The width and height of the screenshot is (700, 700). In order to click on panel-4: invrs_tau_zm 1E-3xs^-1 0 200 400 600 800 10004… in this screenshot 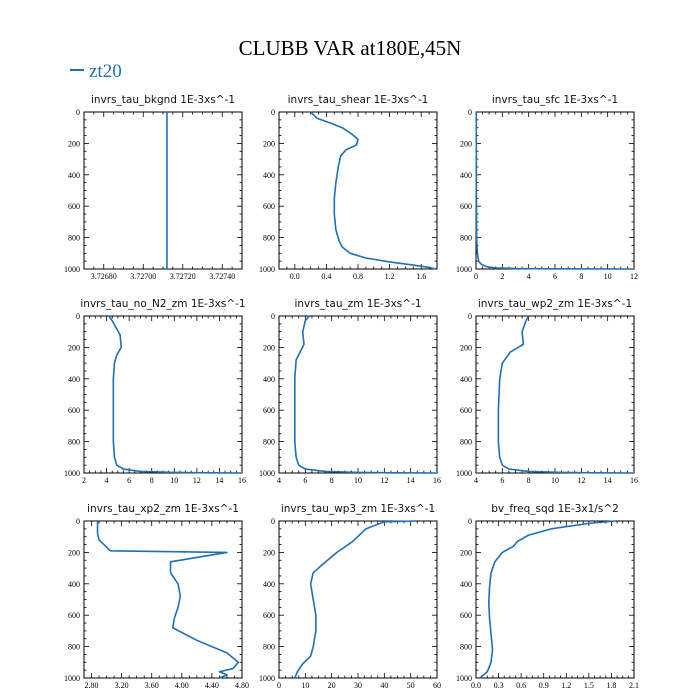, I will do `click(350, 391)`.